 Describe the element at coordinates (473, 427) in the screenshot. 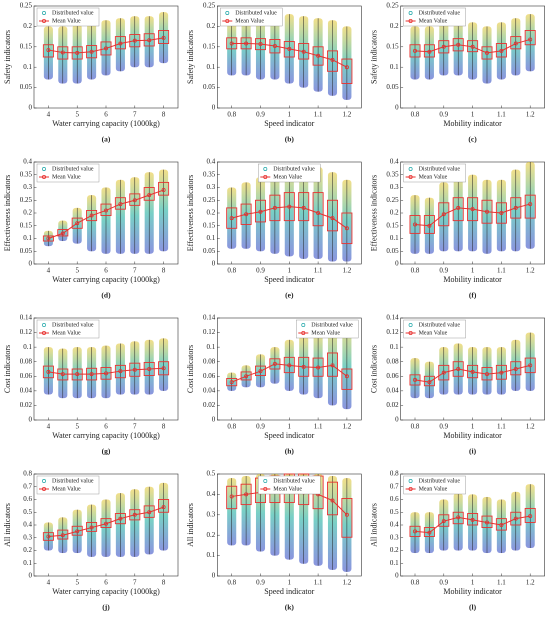

I see `x-tick-label: 1` at that location.